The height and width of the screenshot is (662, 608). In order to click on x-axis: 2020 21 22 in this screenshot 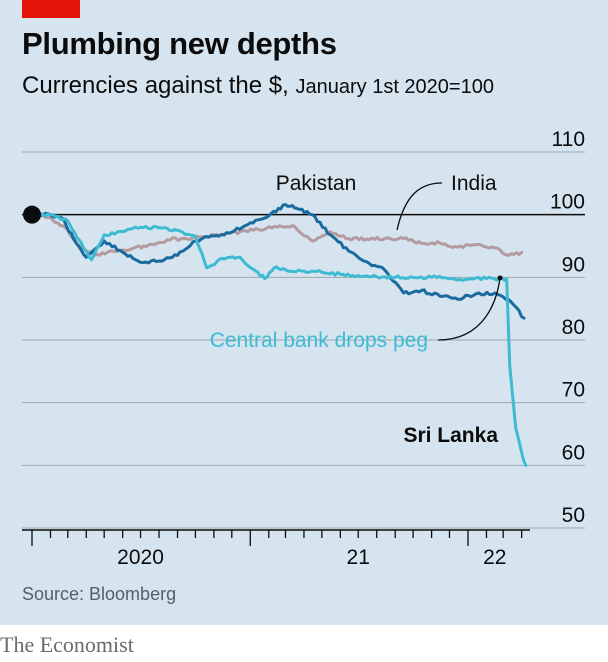, I will do `click(276, 549)`.